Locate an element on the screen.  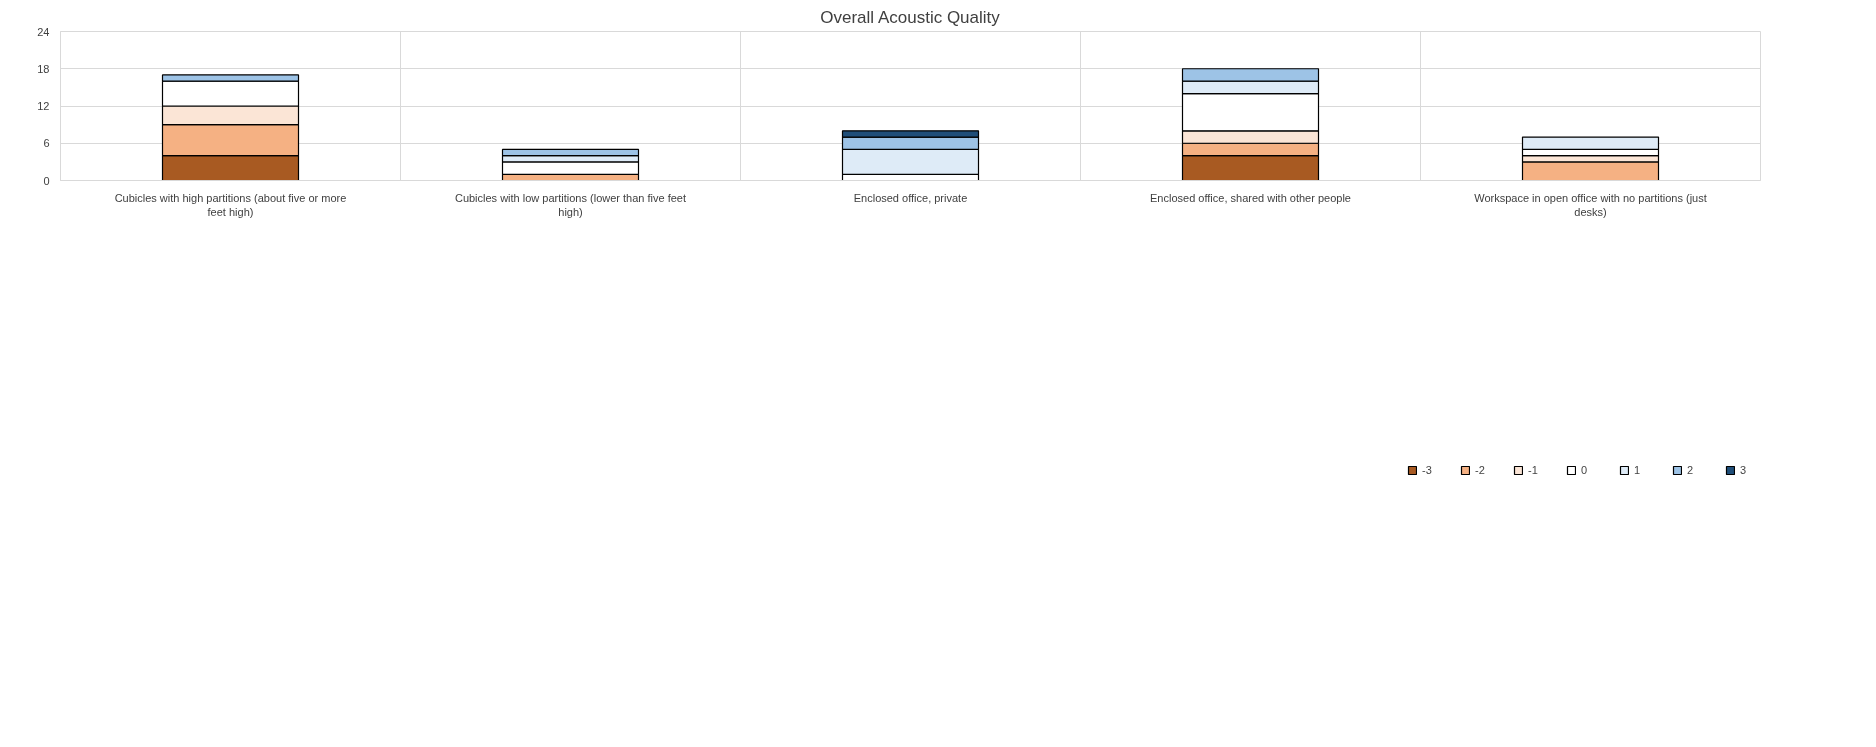
y-tick-label: 18 is located at coordinates (43, 68).